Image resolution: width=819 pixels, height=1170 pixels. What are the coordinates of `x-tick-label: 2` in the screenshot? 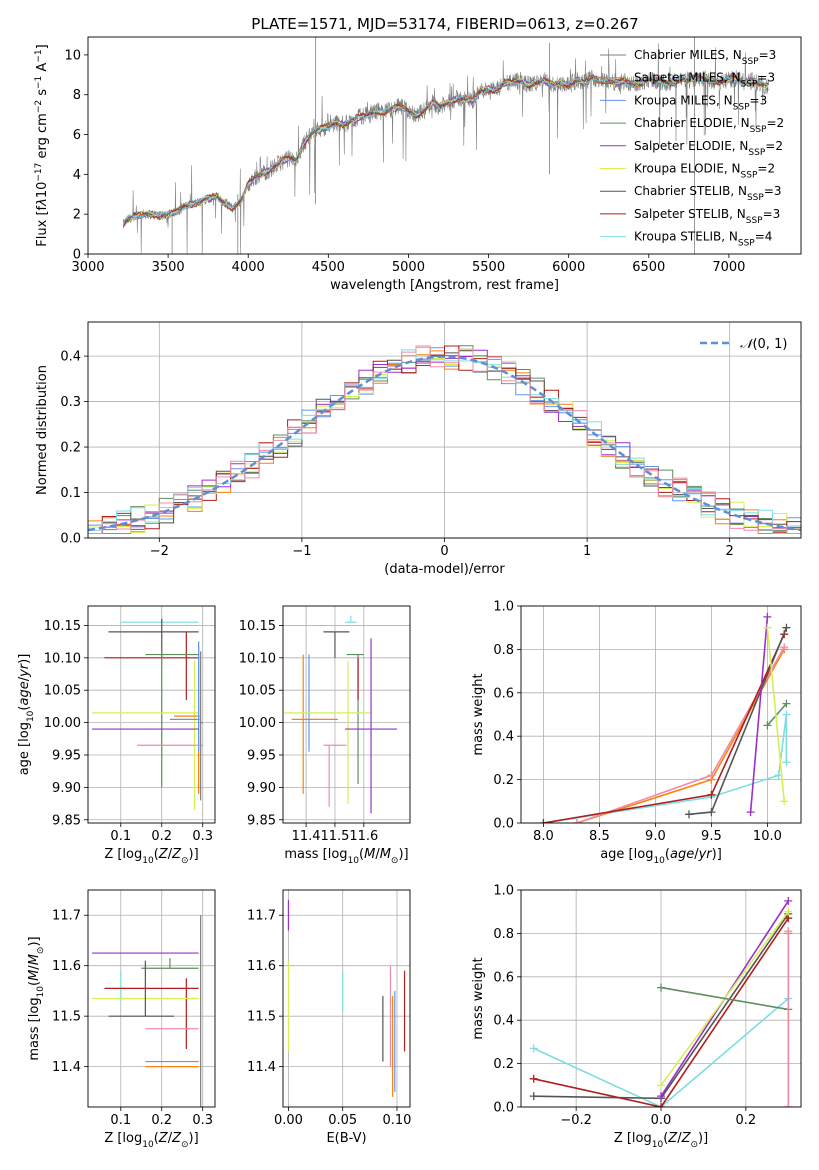 It's located at (730, 551).